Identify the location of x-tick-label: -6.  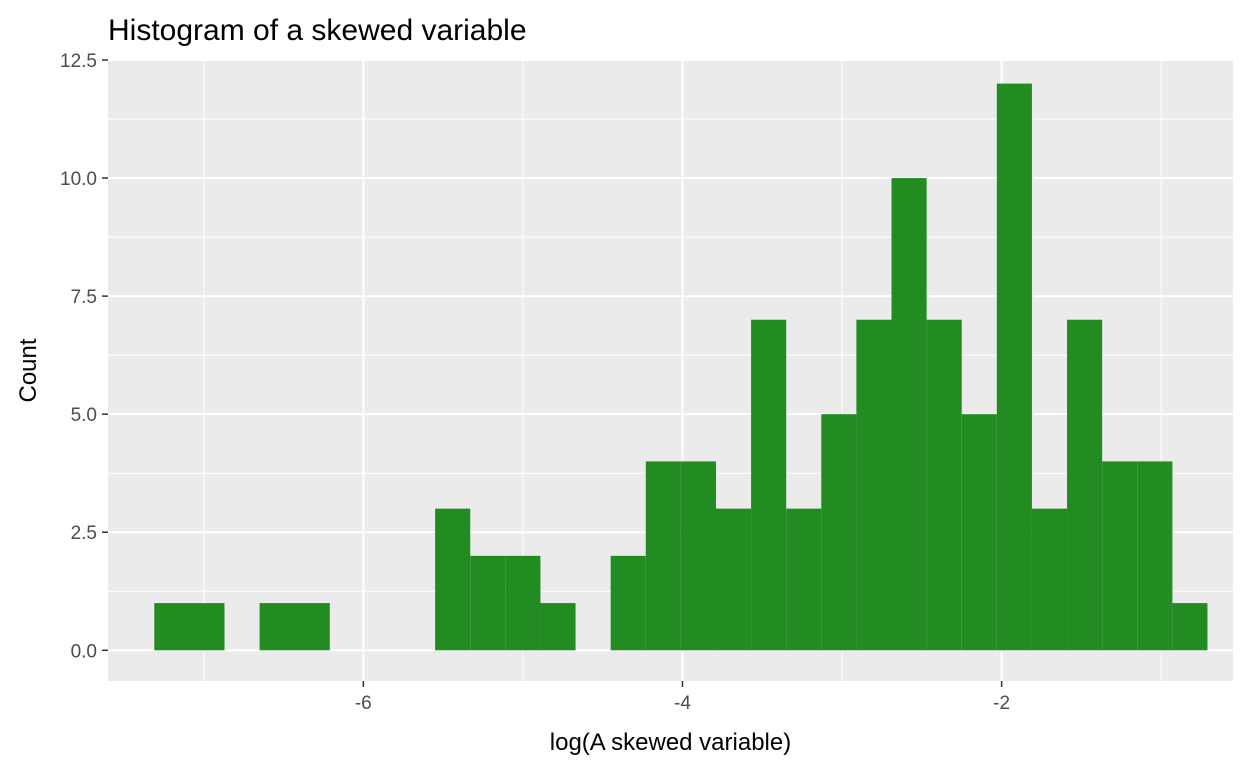
(363, 703).